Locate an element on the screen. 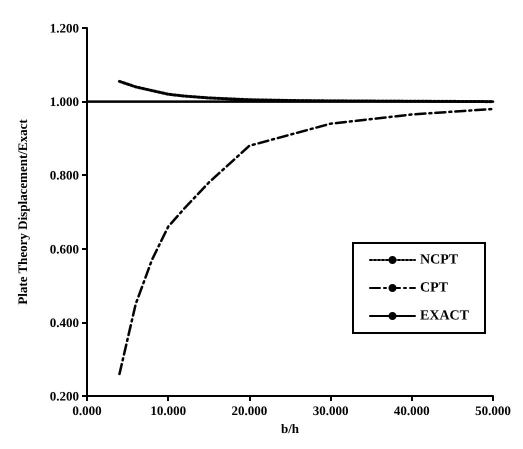 The width and height of the screenshot is (523, 449). x-axis-title: b/h is located at coordinates (290, 428).